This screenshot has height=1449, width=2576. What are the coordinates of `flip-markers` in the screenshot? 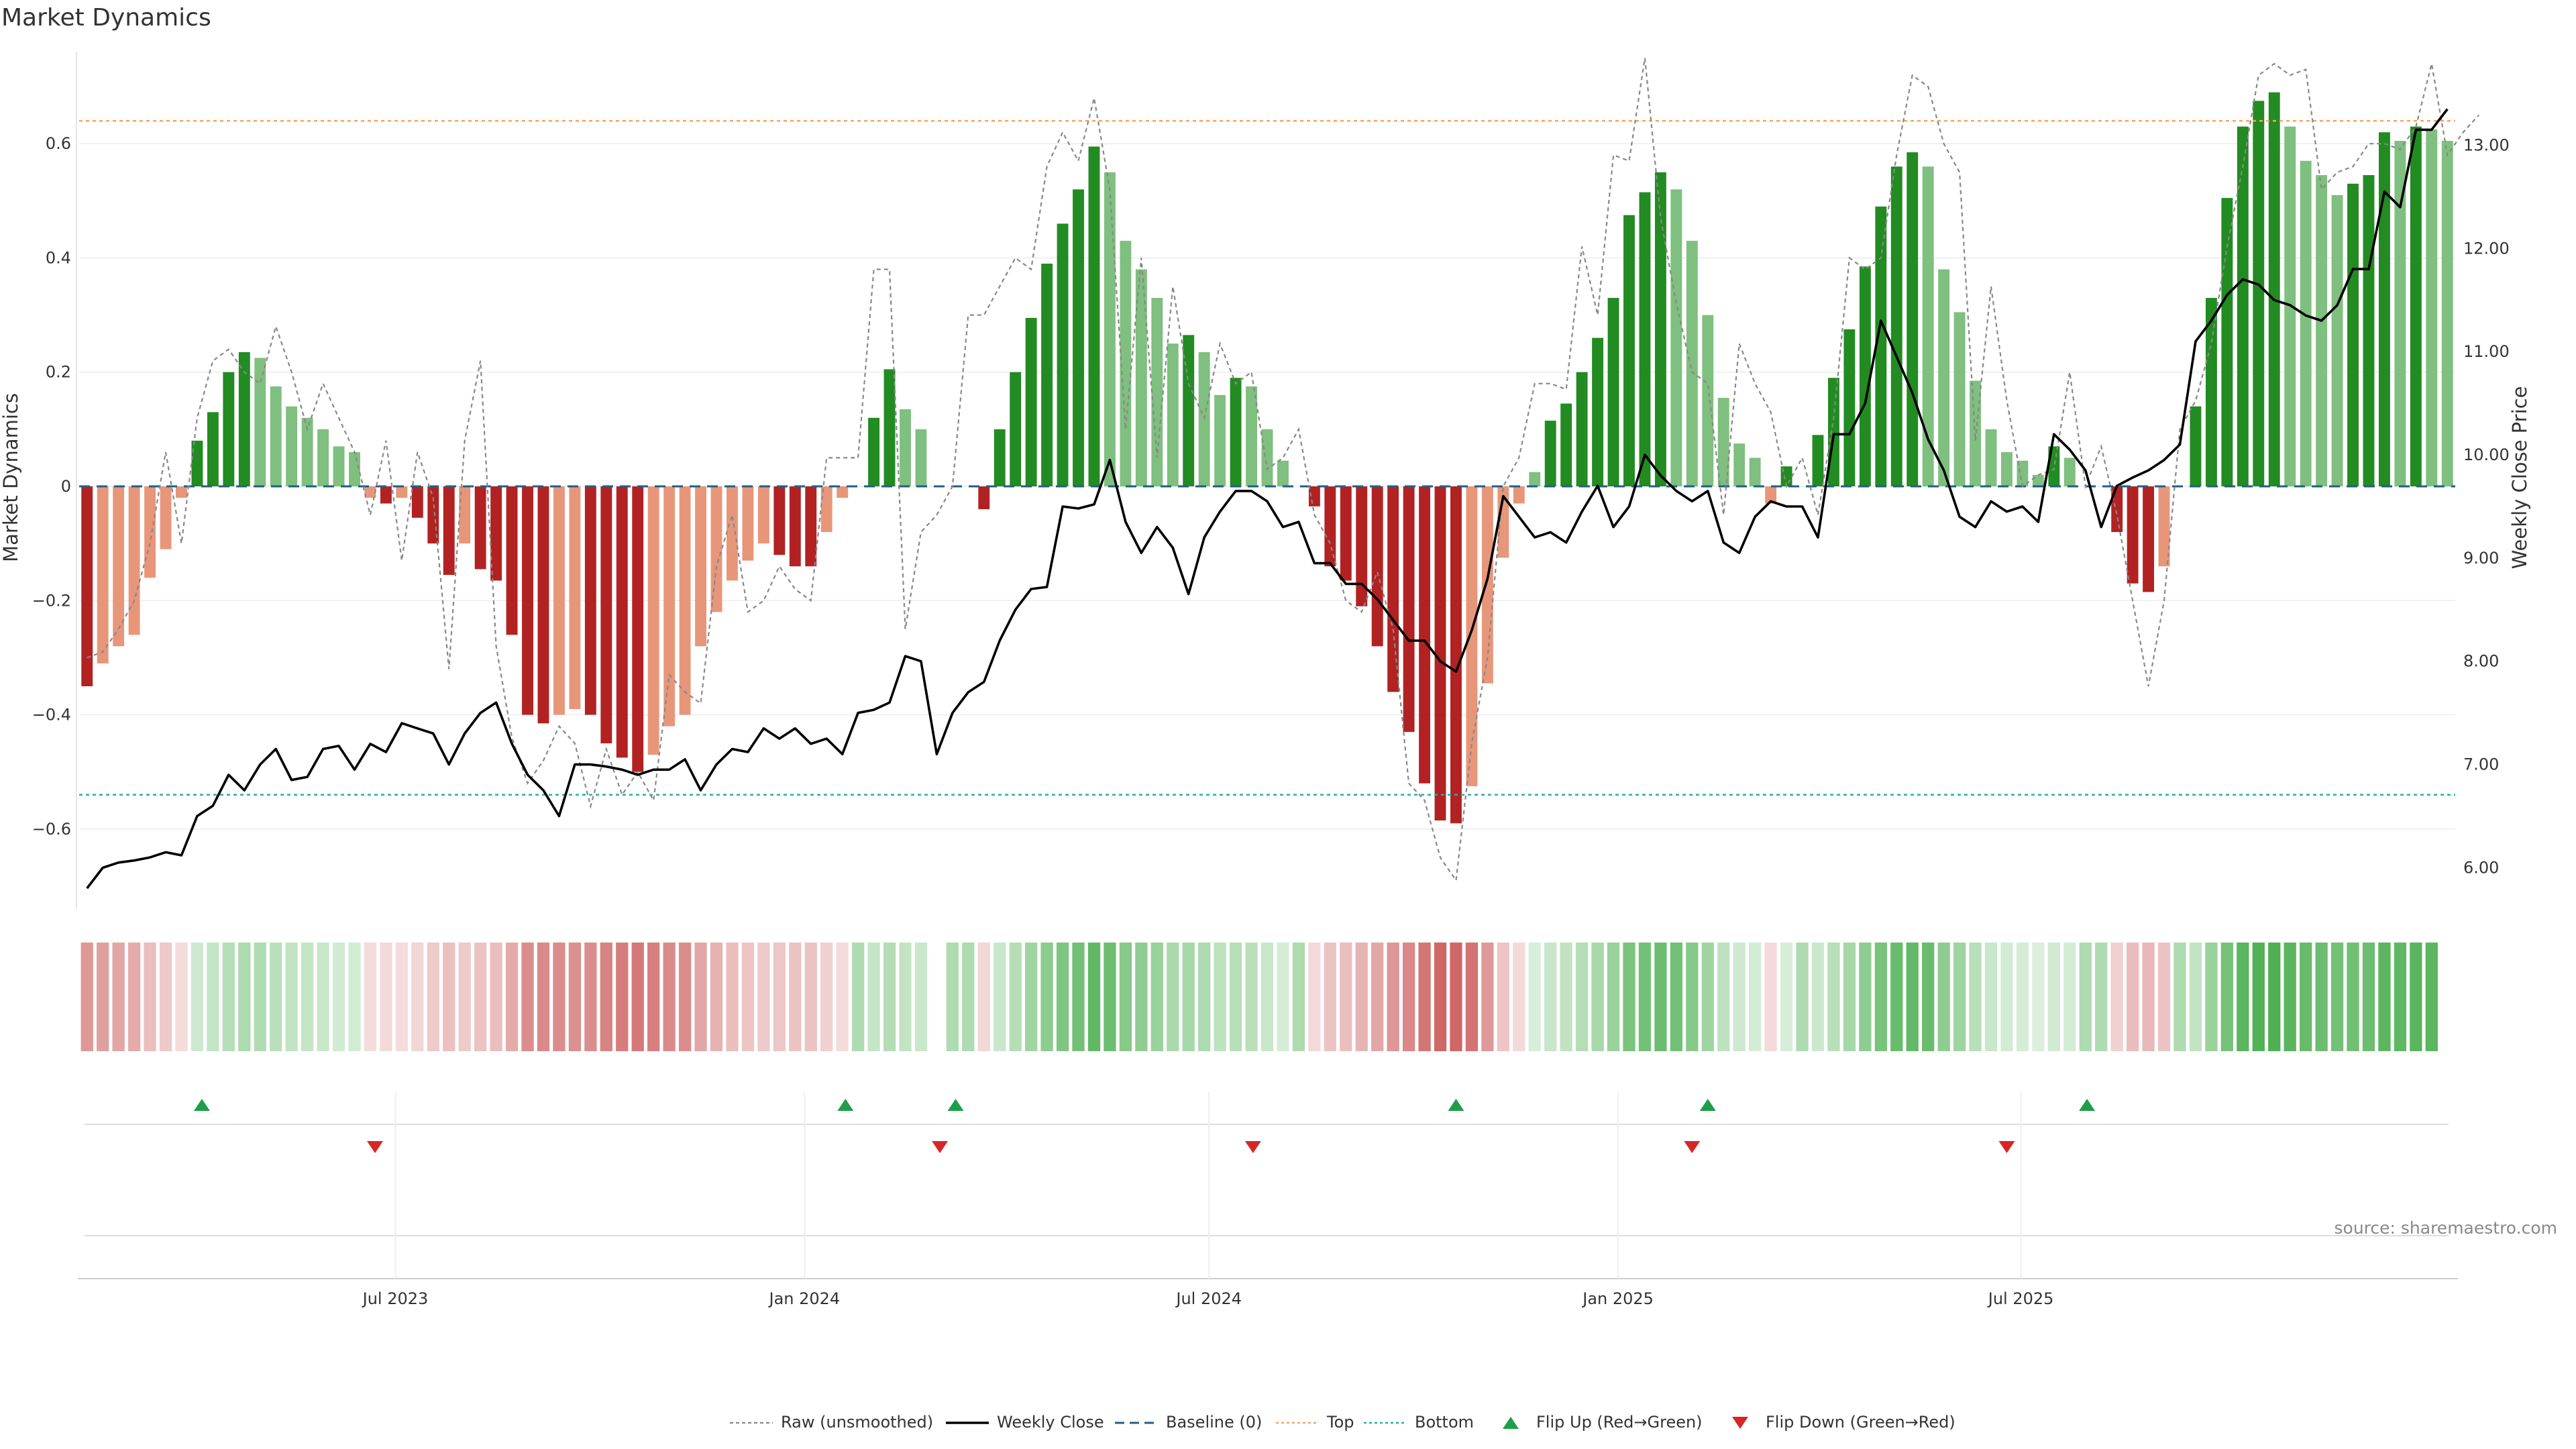 It's located at (1267, 1167).